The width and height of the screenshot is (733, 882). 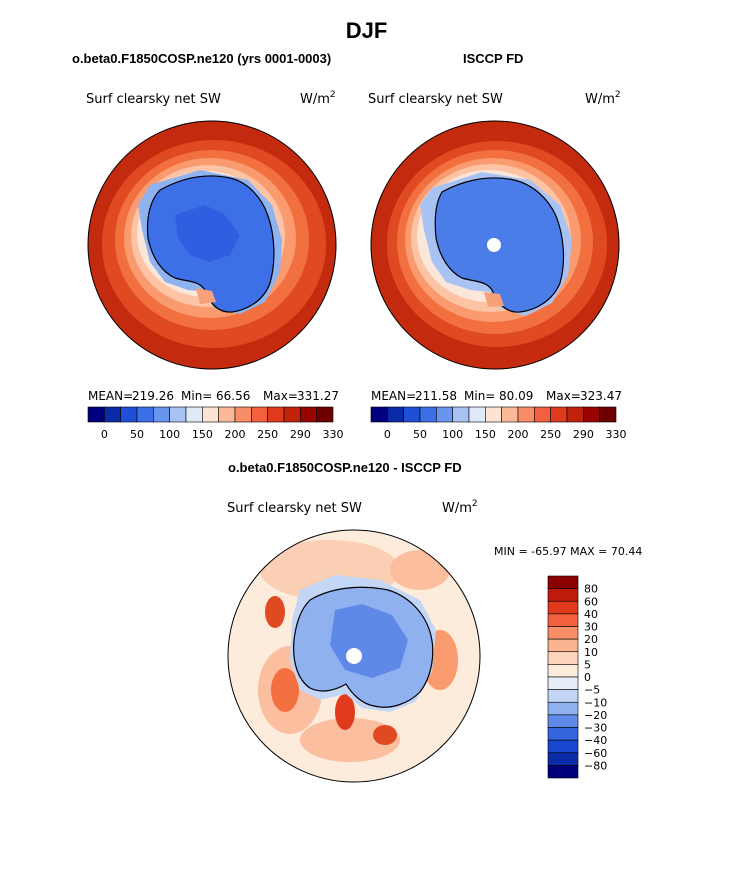 I want to click on panel3-colorbar-label: −10, so click(x=595, y=702).